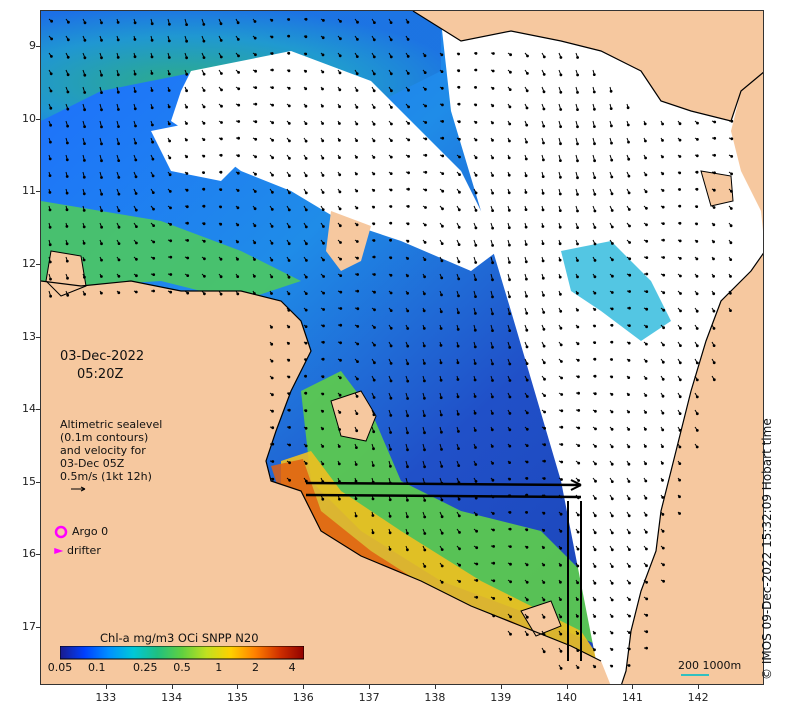  Describe the element at coordinates (588, 66) in the screenshot. I see `land-new-guinea` at that location.